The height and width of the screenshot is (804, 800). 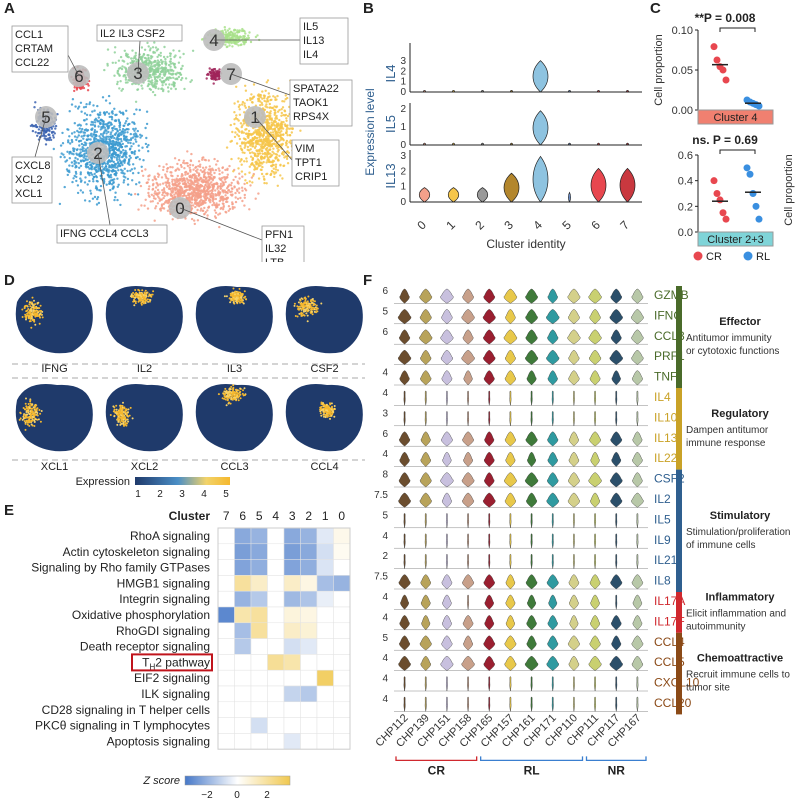 I want to click on gene-label-4-0: IL5, so click(x=310, y=27).